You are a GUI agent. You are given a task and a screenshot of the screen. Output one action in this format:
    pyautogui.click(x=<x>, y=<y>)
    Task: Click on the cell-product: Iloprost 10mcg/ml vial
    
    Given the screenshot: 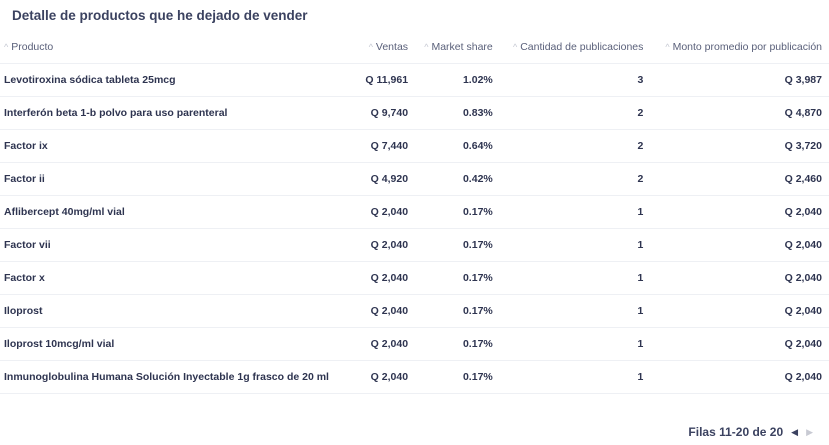 What is the action you would take?
    pyautogui.click(x=179, y=344)
    